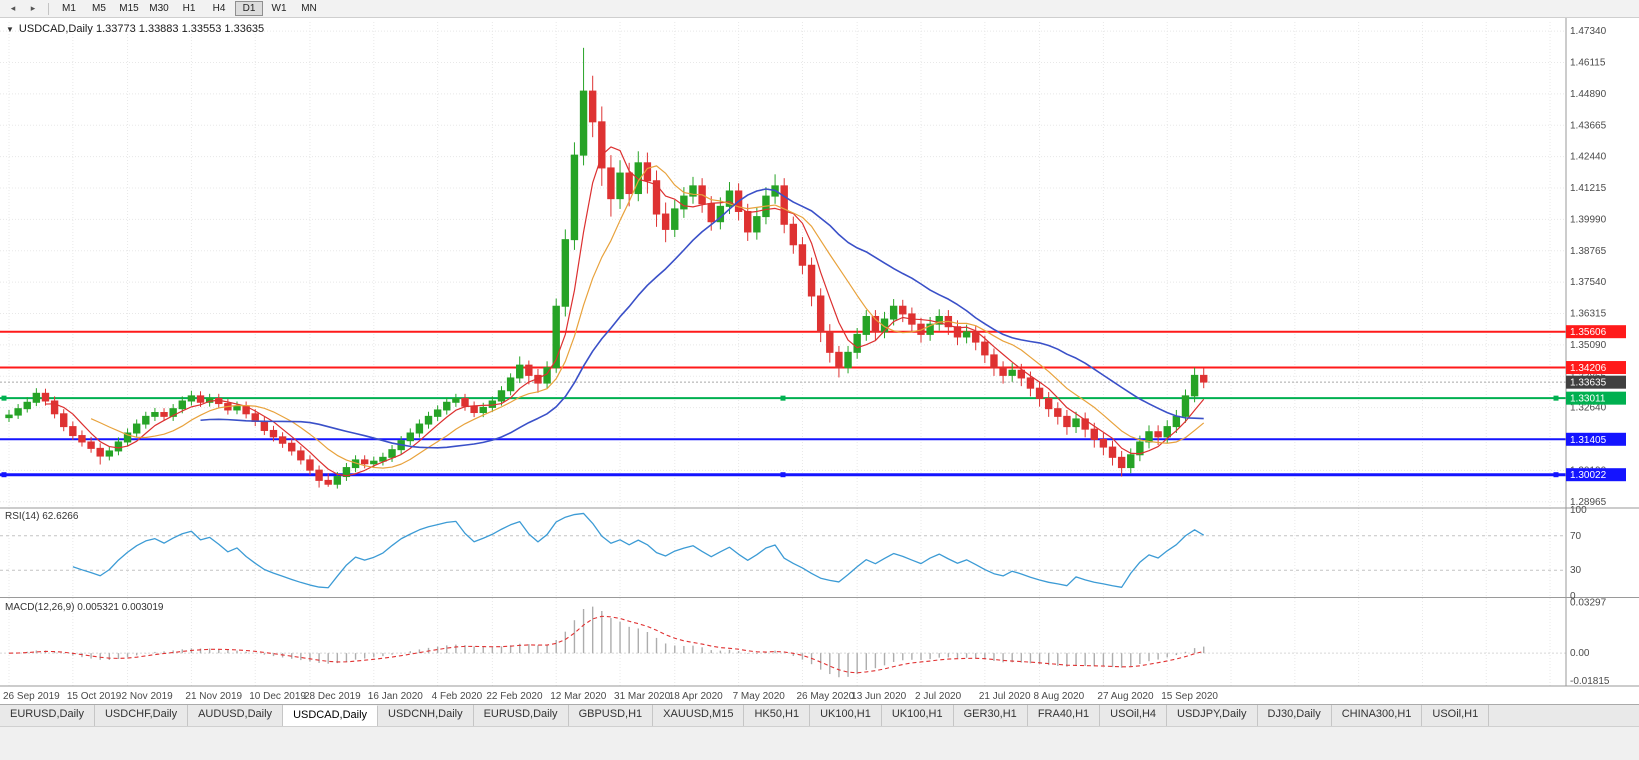 Image resolution: width=1639 pixels, height=760 pixels. I want to click on date-tick-label: 12 Mar 2020, so click(578, 696).